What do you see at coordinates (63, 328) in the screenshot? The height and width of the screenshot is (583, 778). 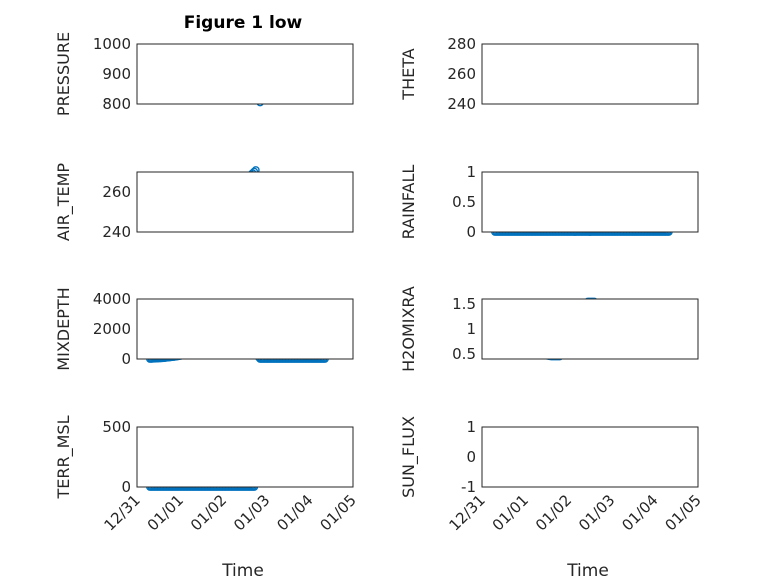 I see `y-axis-label: MIXDEPTH` at bounding box center [63, 328].